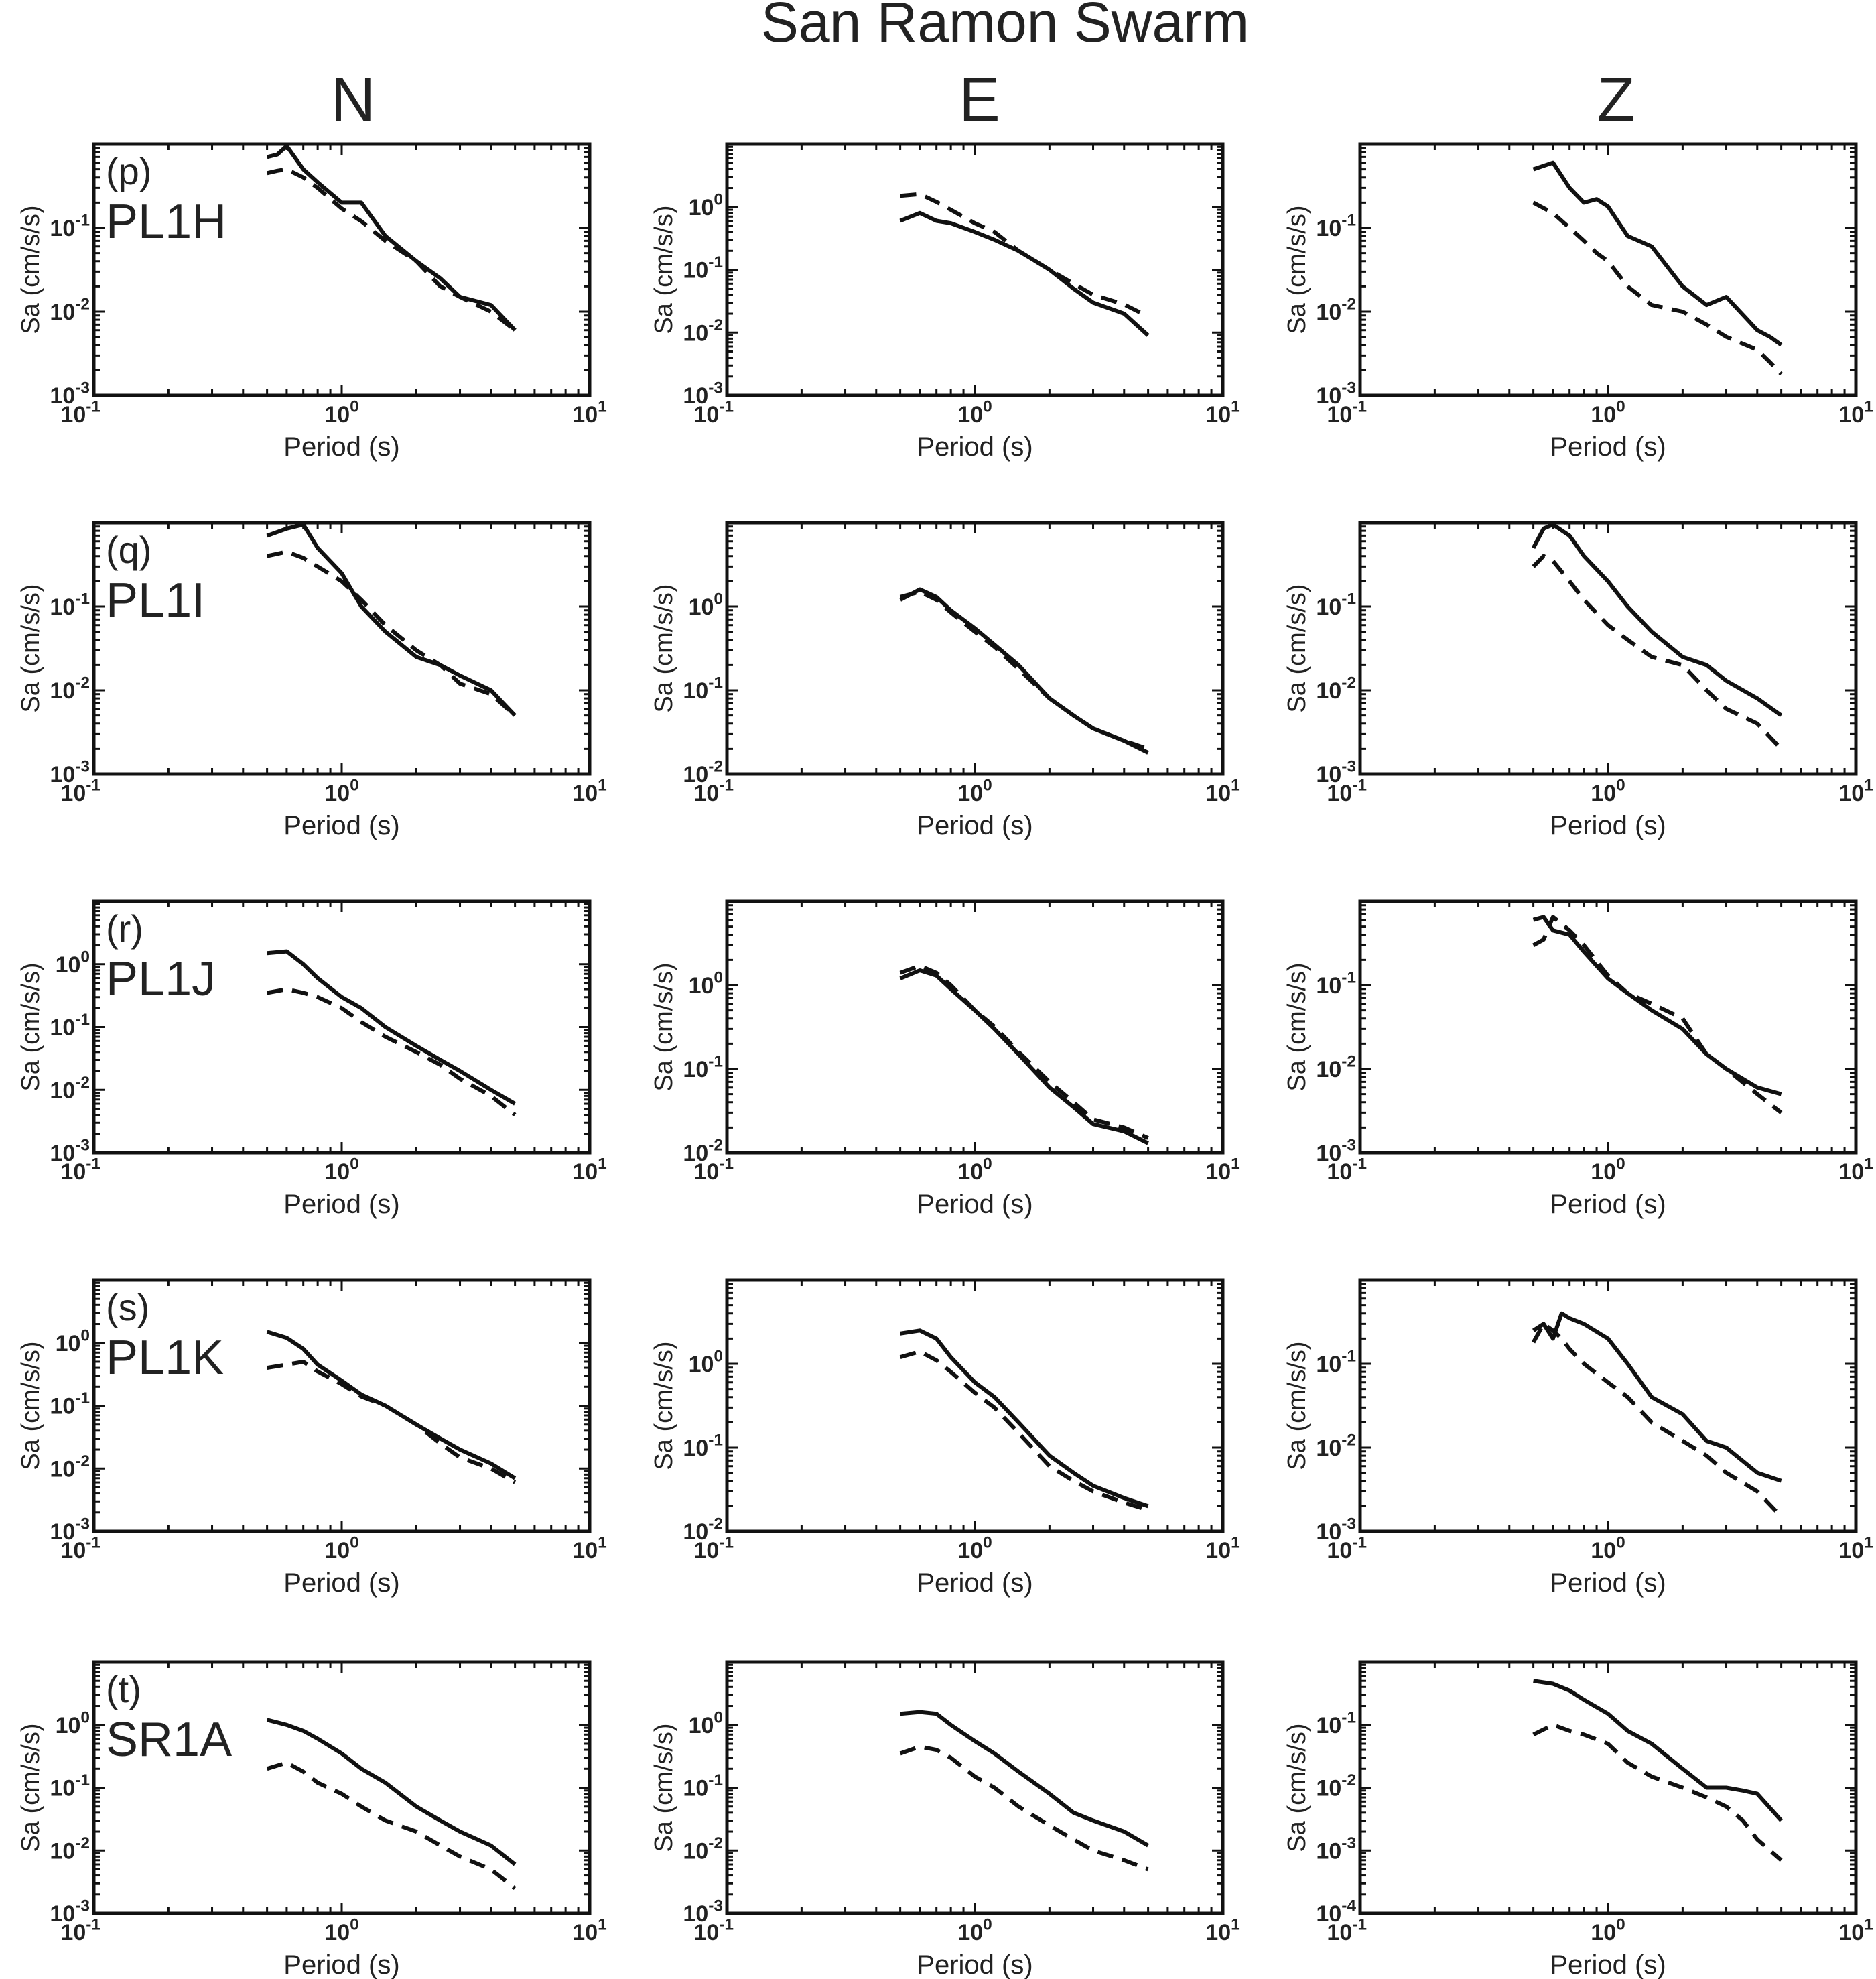  What do you see at coordinates (1005, 27) in the screenshot?
I see `figure-title: San Ramon Swarm` at bounding box center [1005, 27].